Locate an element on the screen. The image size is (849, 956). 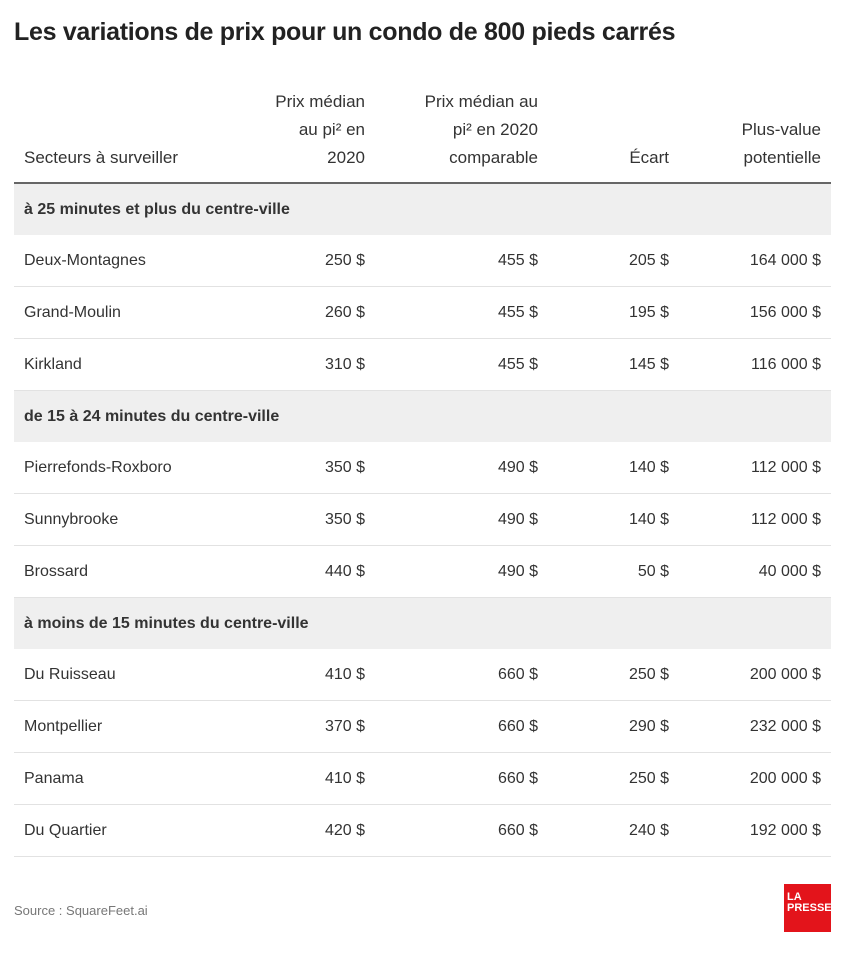
value-cell: 310 $ is located at coordinates (312, 364).